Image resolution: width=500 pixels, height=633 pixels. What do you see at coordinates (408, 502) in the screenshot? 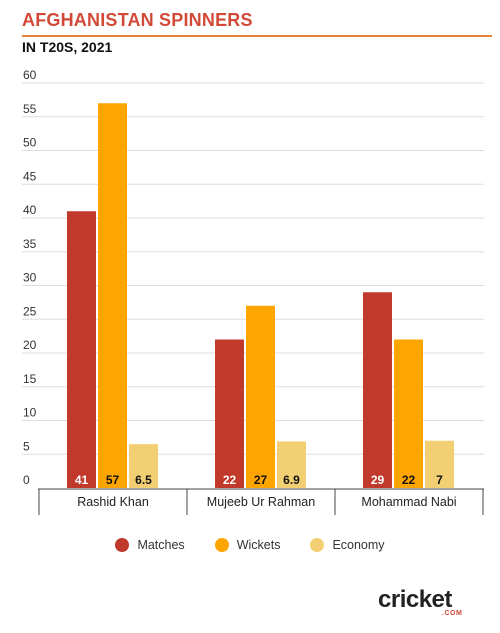
I see `category-label: Mohammad Nabi` at bounding box center [408, 502].